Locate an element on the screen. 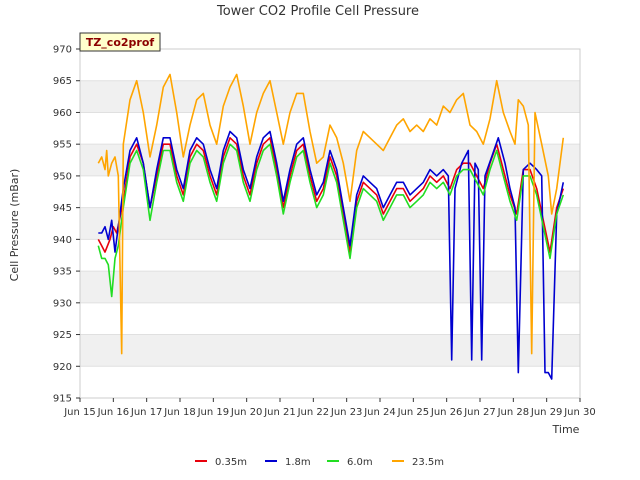  site-badge-box is located at coordinates (120, 42).